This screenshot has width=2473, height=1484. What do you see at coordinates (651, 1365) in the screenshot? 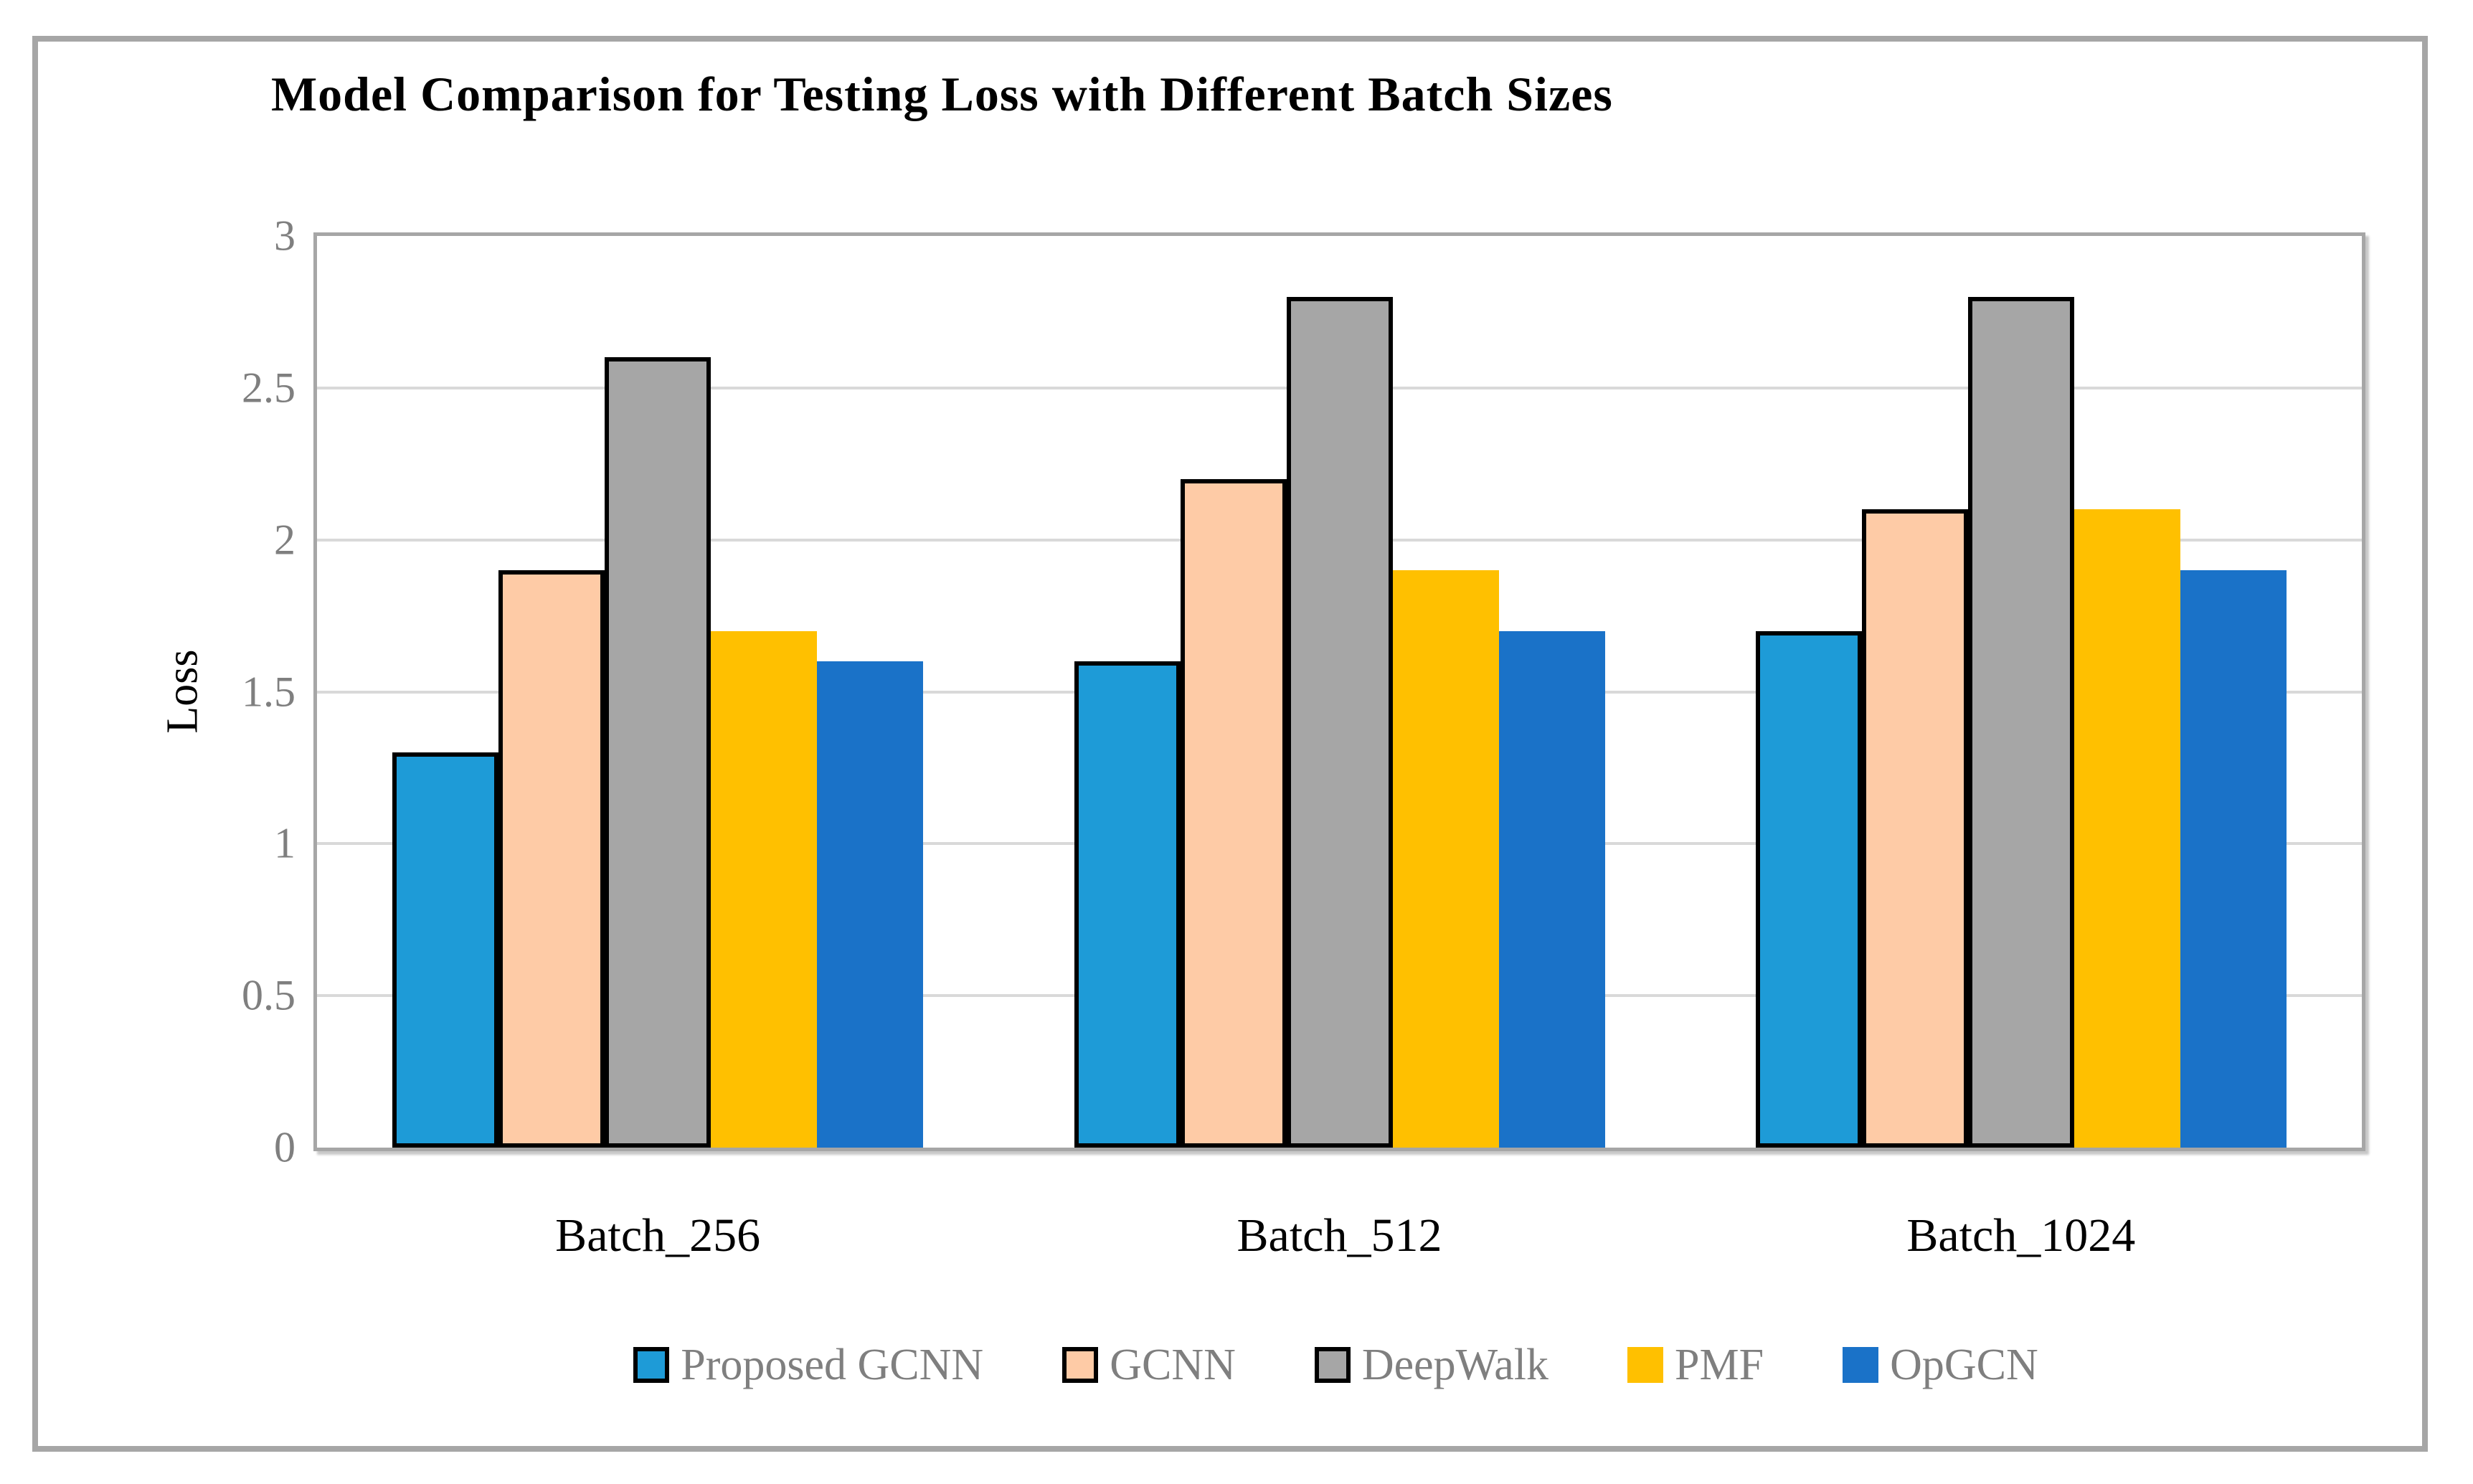
I see `legend-swatch-proposed-gcnn` at bounding box center [651, 1365].